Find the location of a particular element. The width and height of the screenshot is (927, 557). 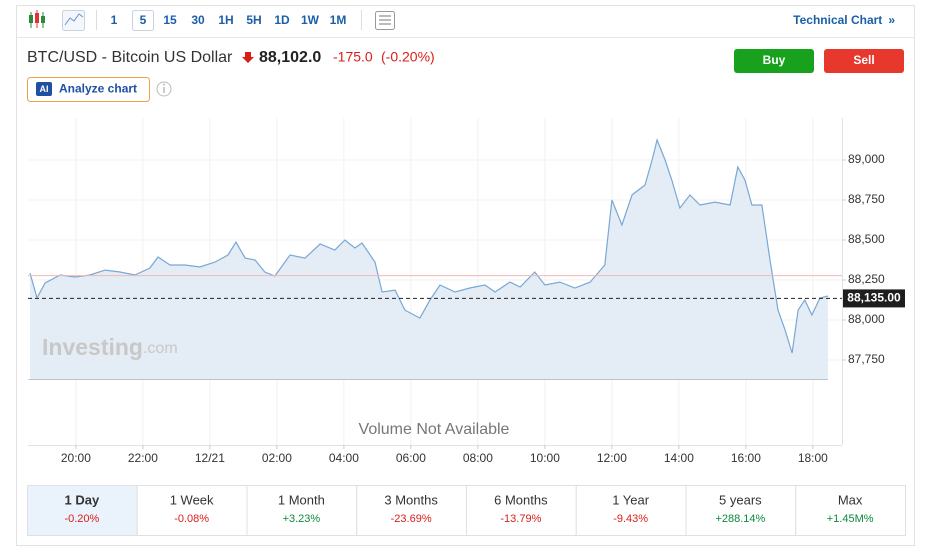

interval: 1M is located at coordinates (338, 20).